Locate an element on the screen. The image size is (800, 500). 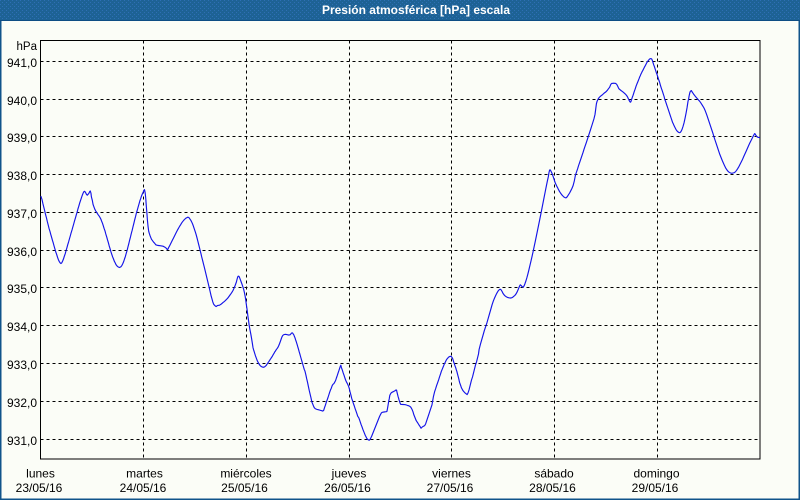
svg-text: 27/05/16 is located at coordinates (450, 488).